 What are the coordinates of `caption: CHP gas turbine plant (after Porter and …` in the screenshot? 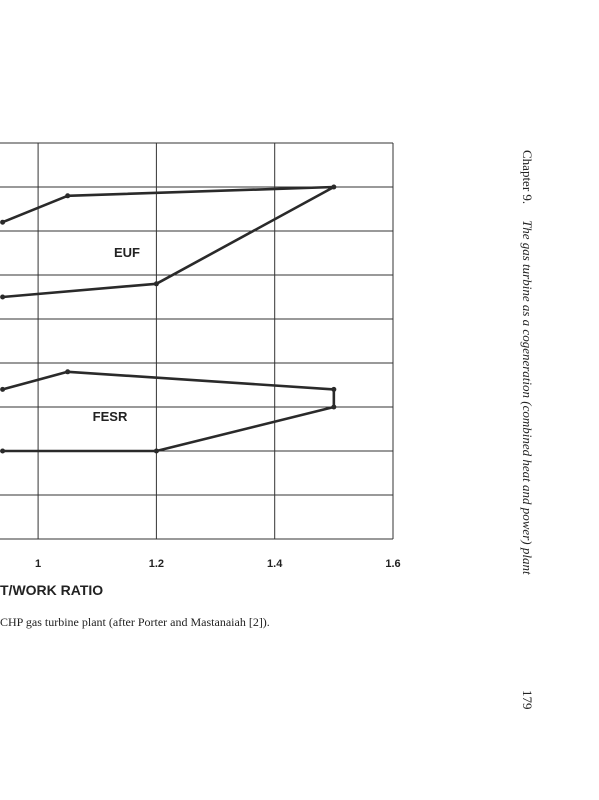 It's located at (135, 622).